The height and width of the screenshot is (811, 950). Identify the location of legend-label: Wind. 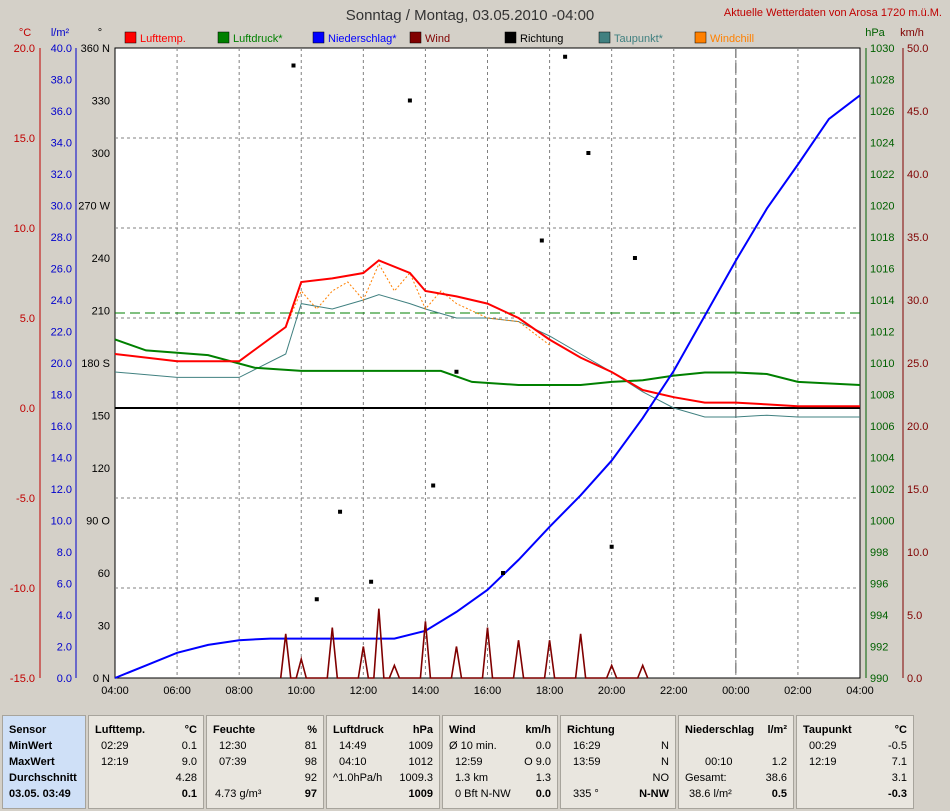
(437, 39).